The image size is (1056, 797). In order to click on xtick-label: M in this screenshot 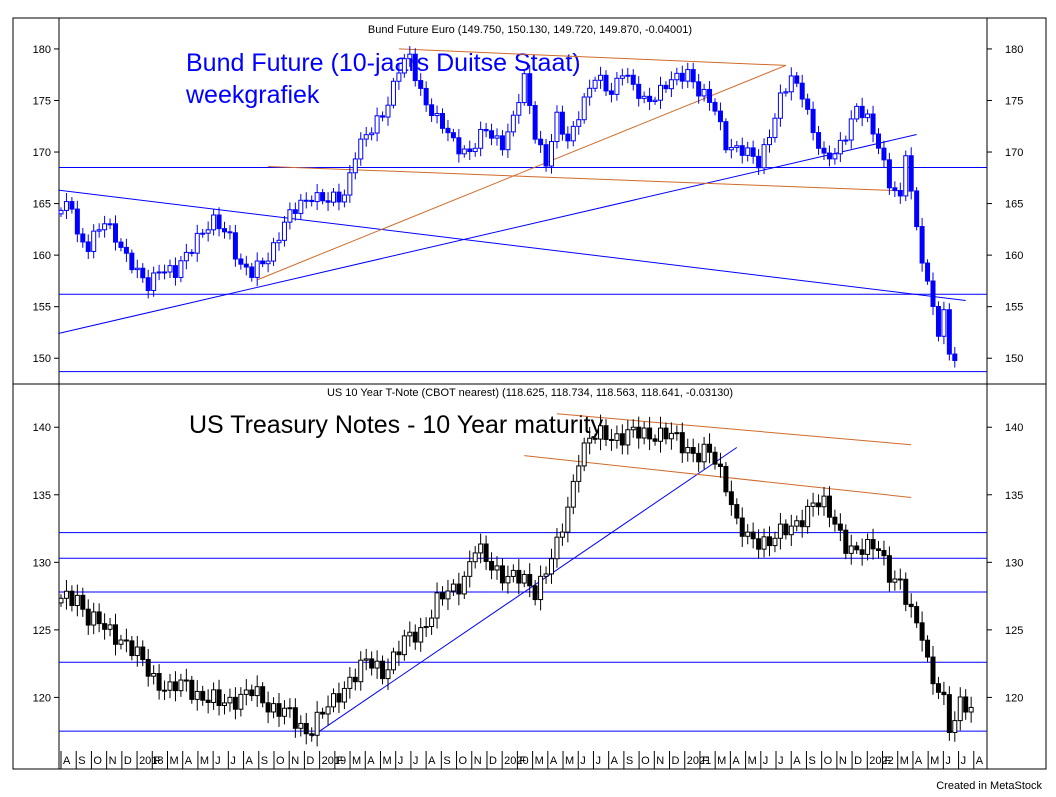, I will do `click(173, 761)`.